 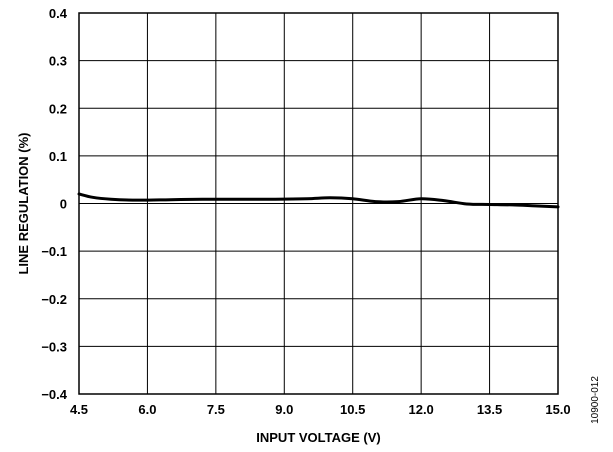 I want to click on figure-code: 10900-012, so click(x=595, y=400).